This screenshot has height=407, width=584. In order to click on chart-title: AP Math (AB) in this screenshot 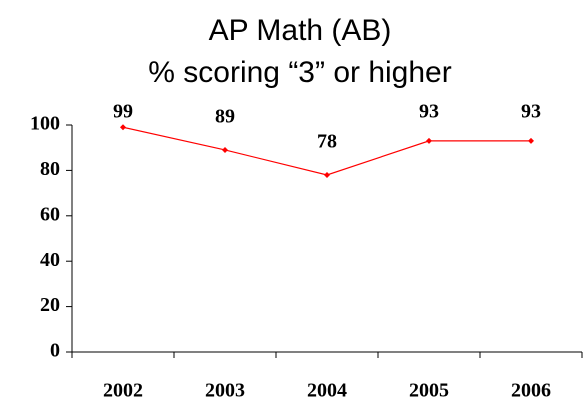, I will do `click(300, 30)`.